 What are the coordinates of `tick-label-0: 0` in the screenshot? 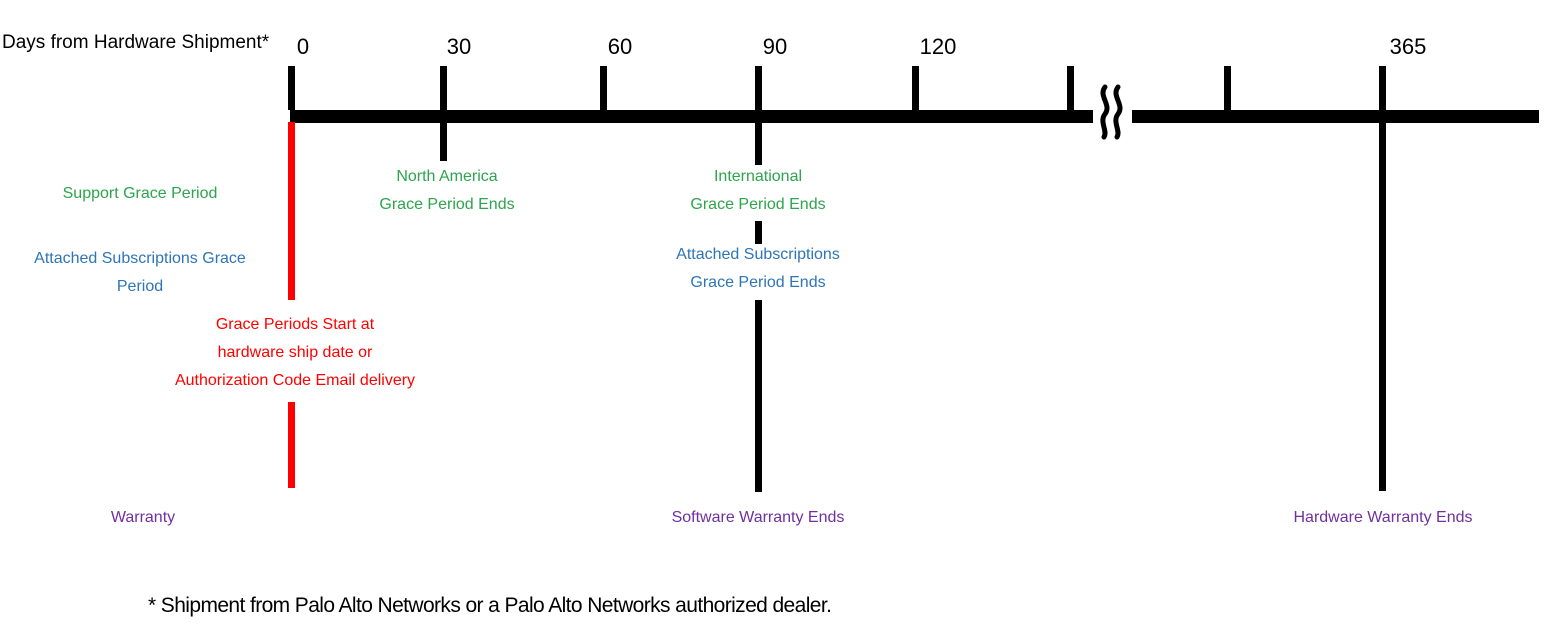 It's located at (303, 46).